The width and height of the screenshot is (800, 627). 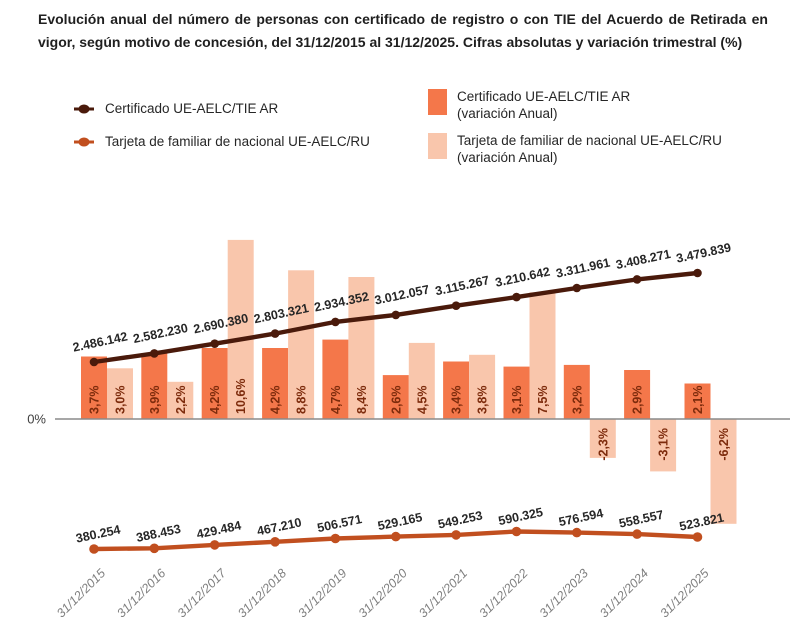 What do you see at coordinates (723, 471) in the screenshot?
I see `bar-tarjeta-var-31/12/2025` at bounding box center [723, 471].